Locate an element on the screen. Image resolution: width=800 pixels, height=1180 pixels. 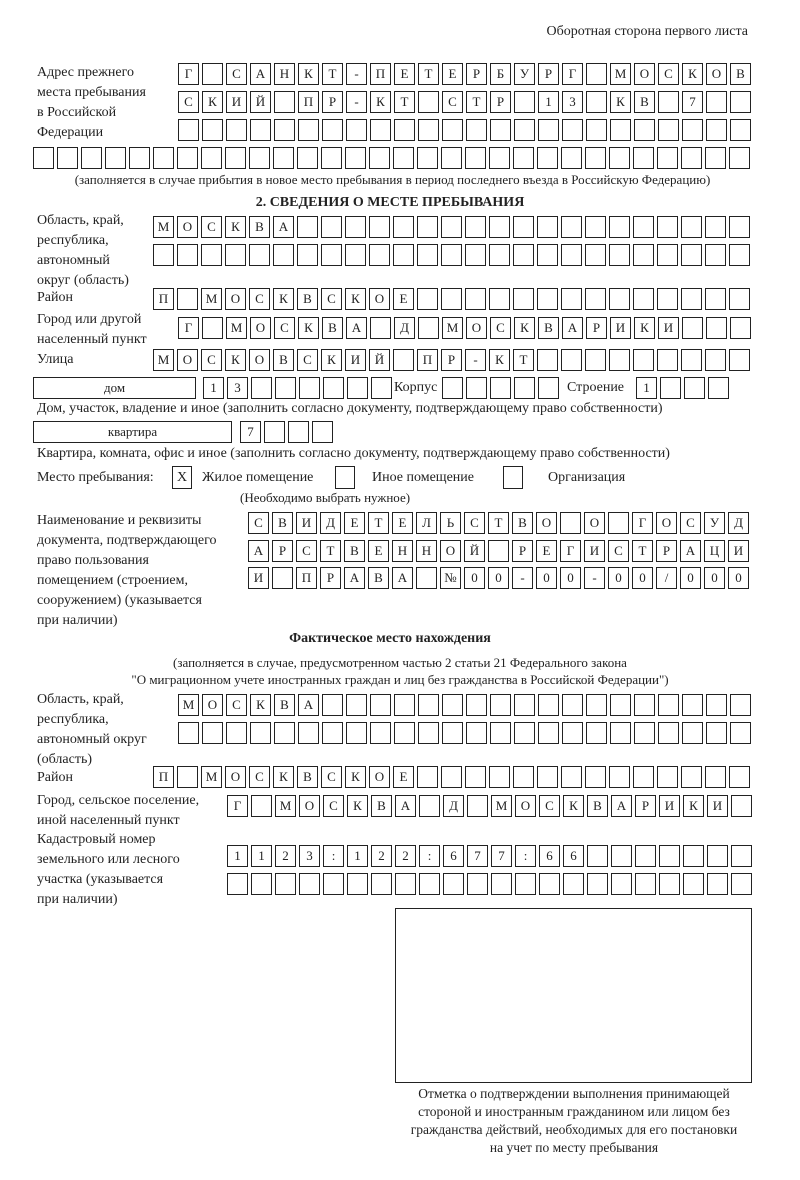
char-box: М is located at coordinates (452, 328).